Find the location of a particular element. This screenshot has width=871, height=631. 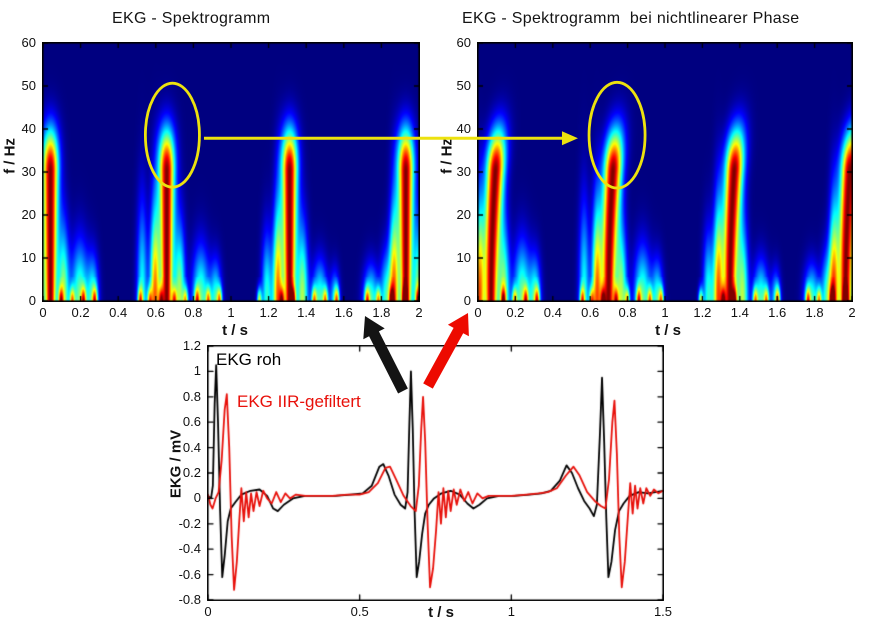

x-tick-label: 0.5 is located at coordinates (359, 611).